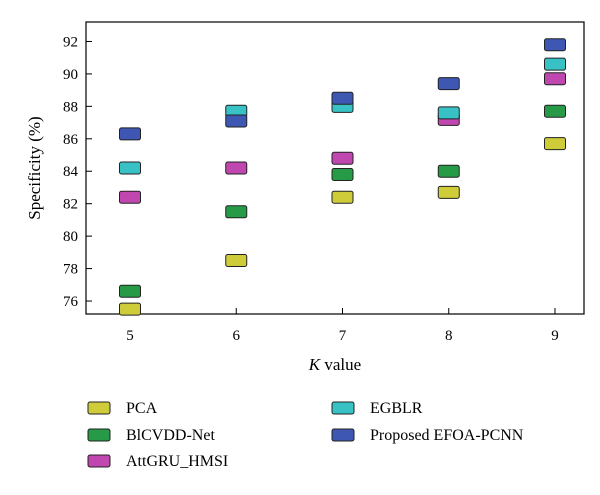 Image resolution: width=600 pixels, height=495 pixels. I want to click on legend-label-pca: PCA, so click(142, 408).